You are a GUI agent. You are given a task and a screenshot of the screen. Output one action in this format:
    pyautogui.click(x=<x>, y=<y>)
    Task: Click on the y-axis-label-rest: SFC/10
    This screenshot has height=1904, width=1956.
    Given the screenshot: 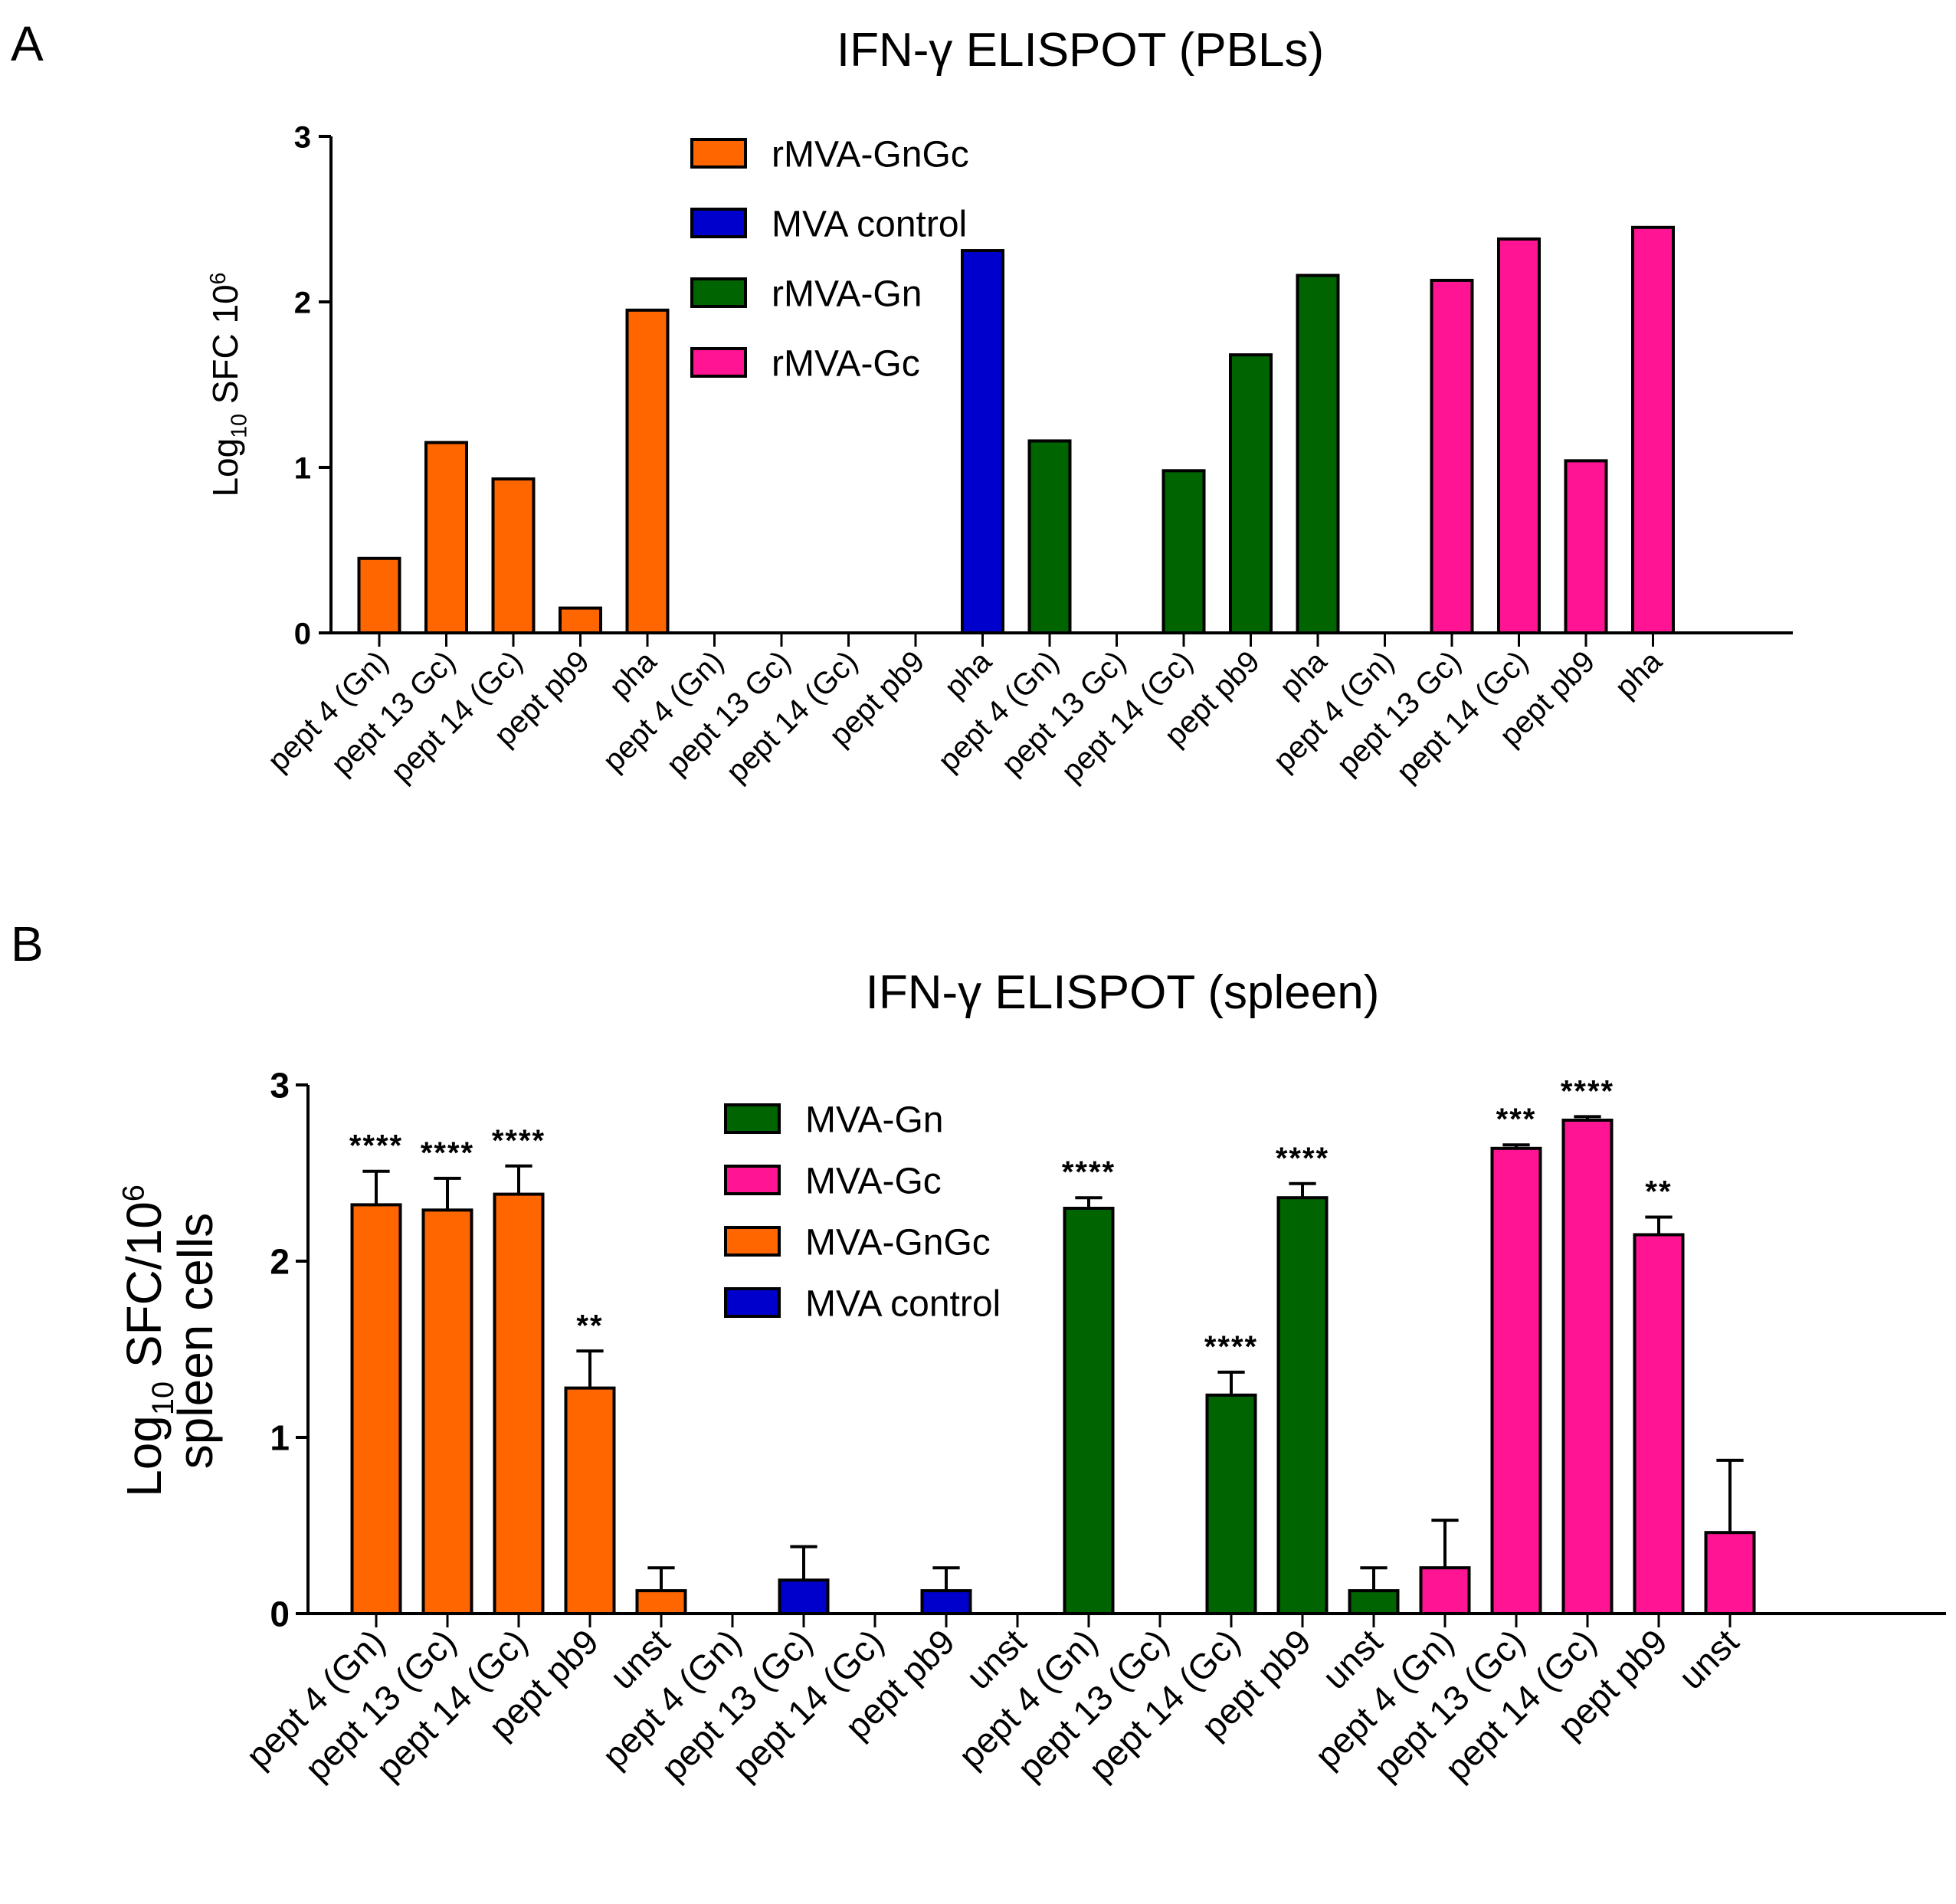 What is the action you would take?
    pyautogui.click(x=144, y=1291)
    